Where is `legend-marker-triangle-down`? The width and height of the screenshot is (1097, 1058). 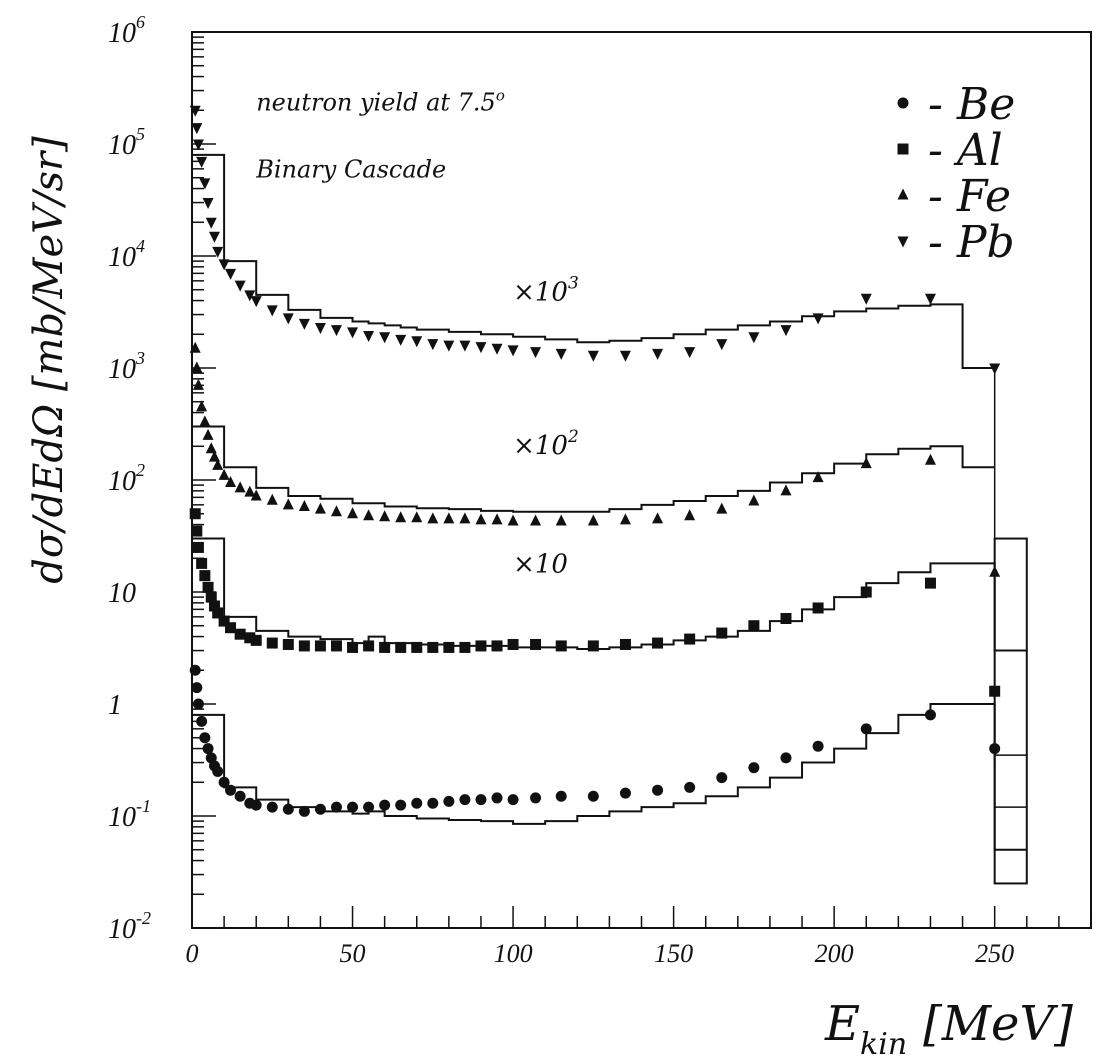 legend-marker-triangle-down is located at coordinates (903, 242).